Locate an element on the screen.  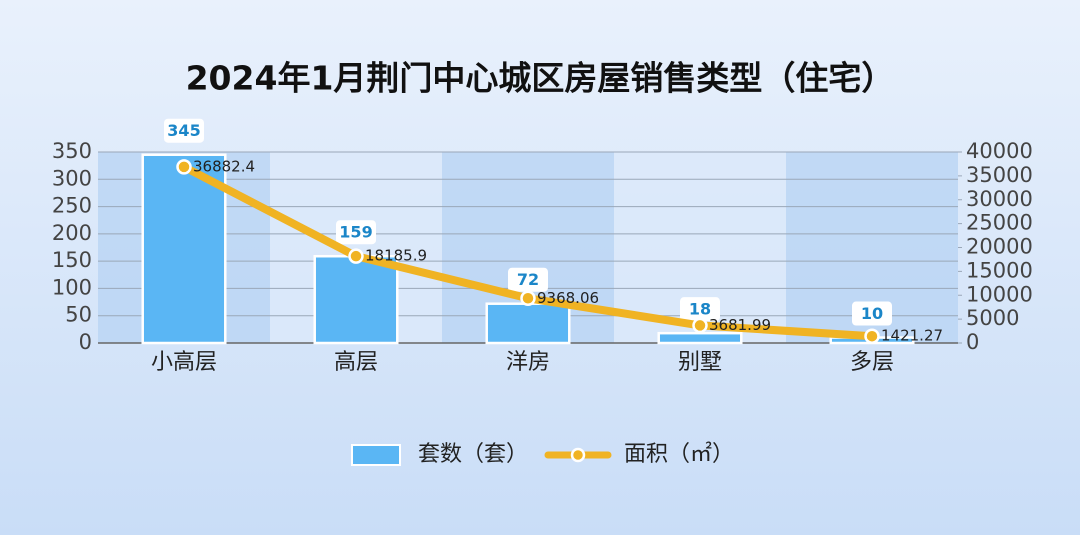
y-tick-label: 50 is located at coordinates (78, 315).